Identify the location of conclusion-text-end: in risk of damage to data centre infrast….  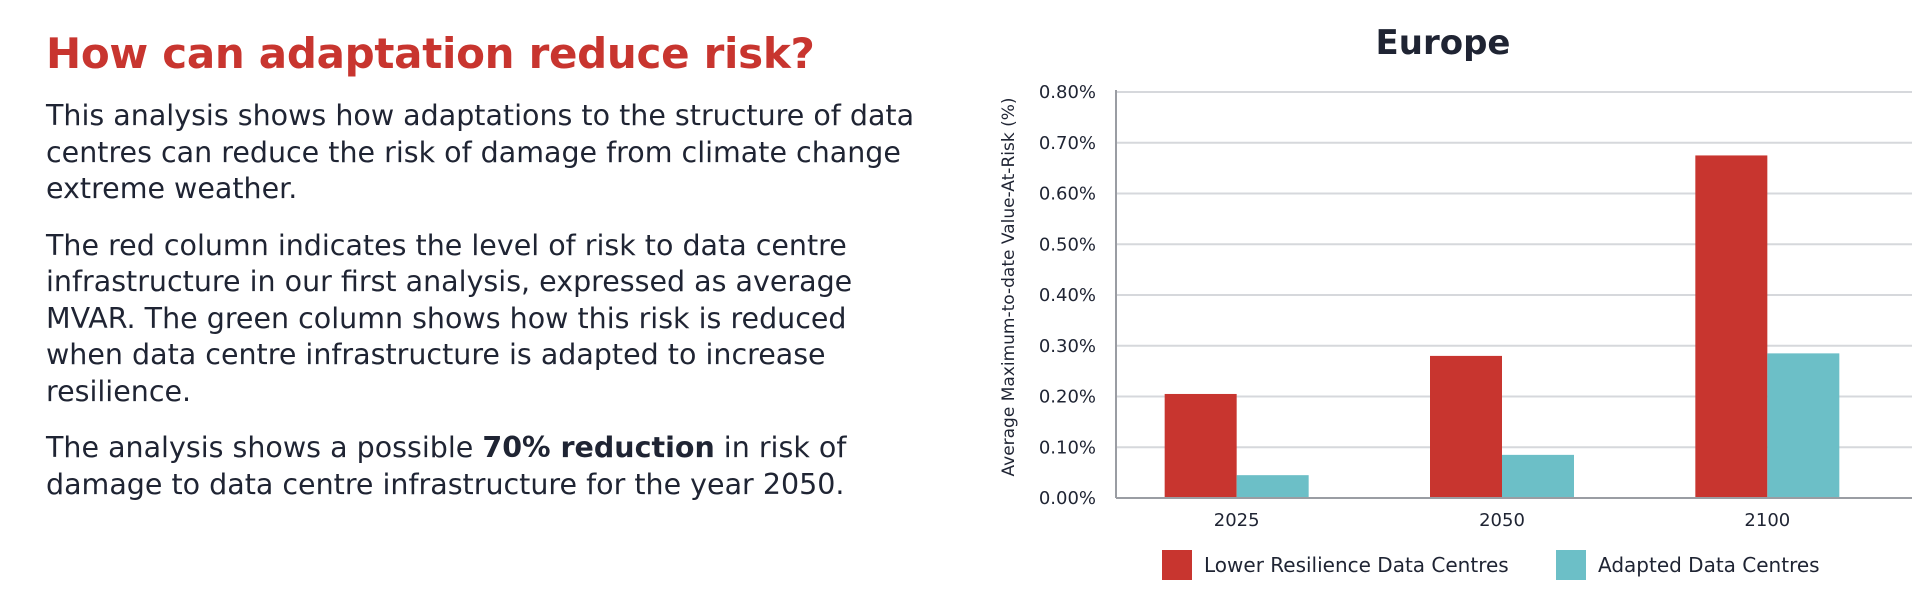
(446, 466).